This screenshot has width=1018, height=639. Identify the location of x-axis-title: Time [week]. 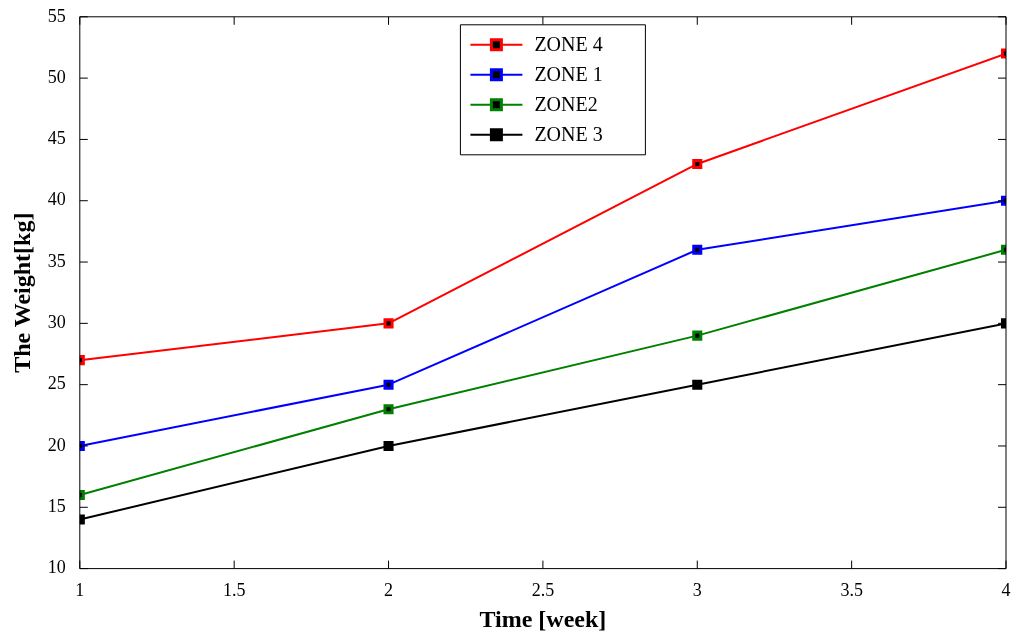
(543, 618).